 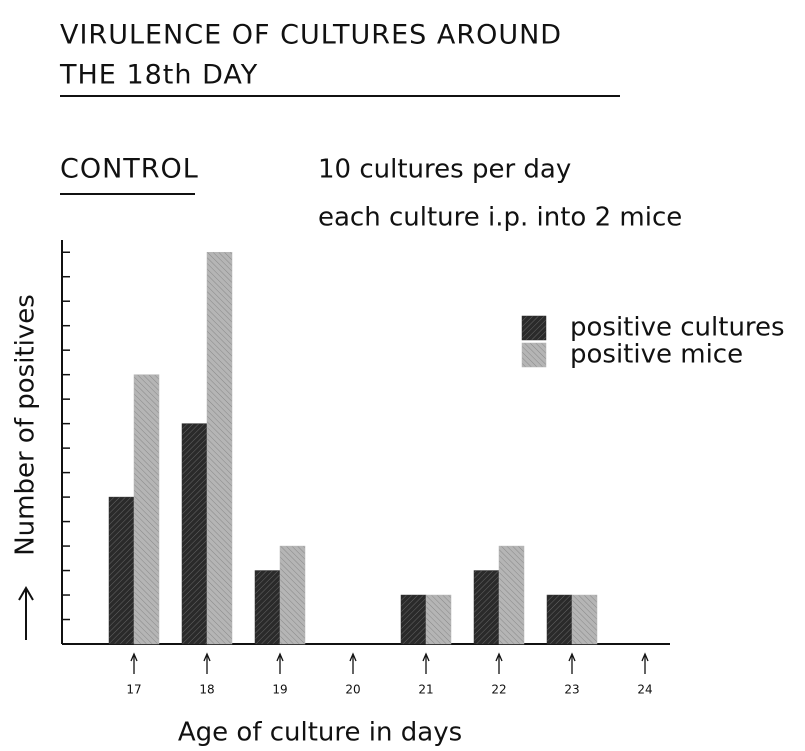 I want to click on x-tick-label: 19, so click(x=279, y=690).